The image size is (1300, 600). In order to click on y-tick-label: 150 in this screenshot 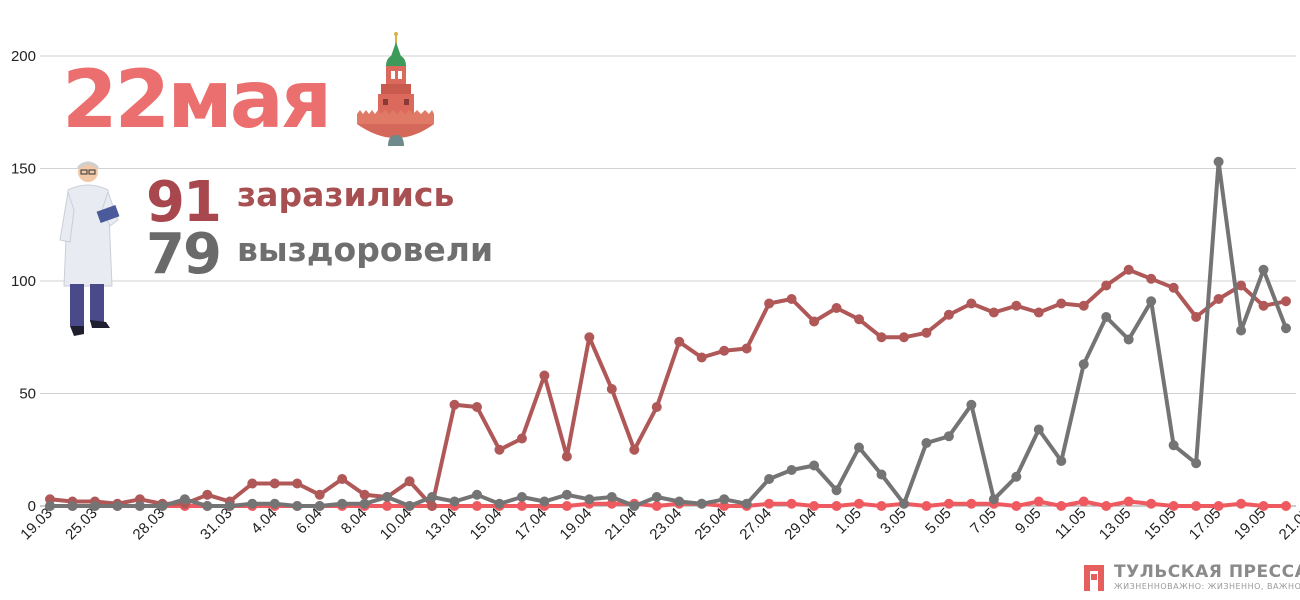, I will do `click(23, 169)`.